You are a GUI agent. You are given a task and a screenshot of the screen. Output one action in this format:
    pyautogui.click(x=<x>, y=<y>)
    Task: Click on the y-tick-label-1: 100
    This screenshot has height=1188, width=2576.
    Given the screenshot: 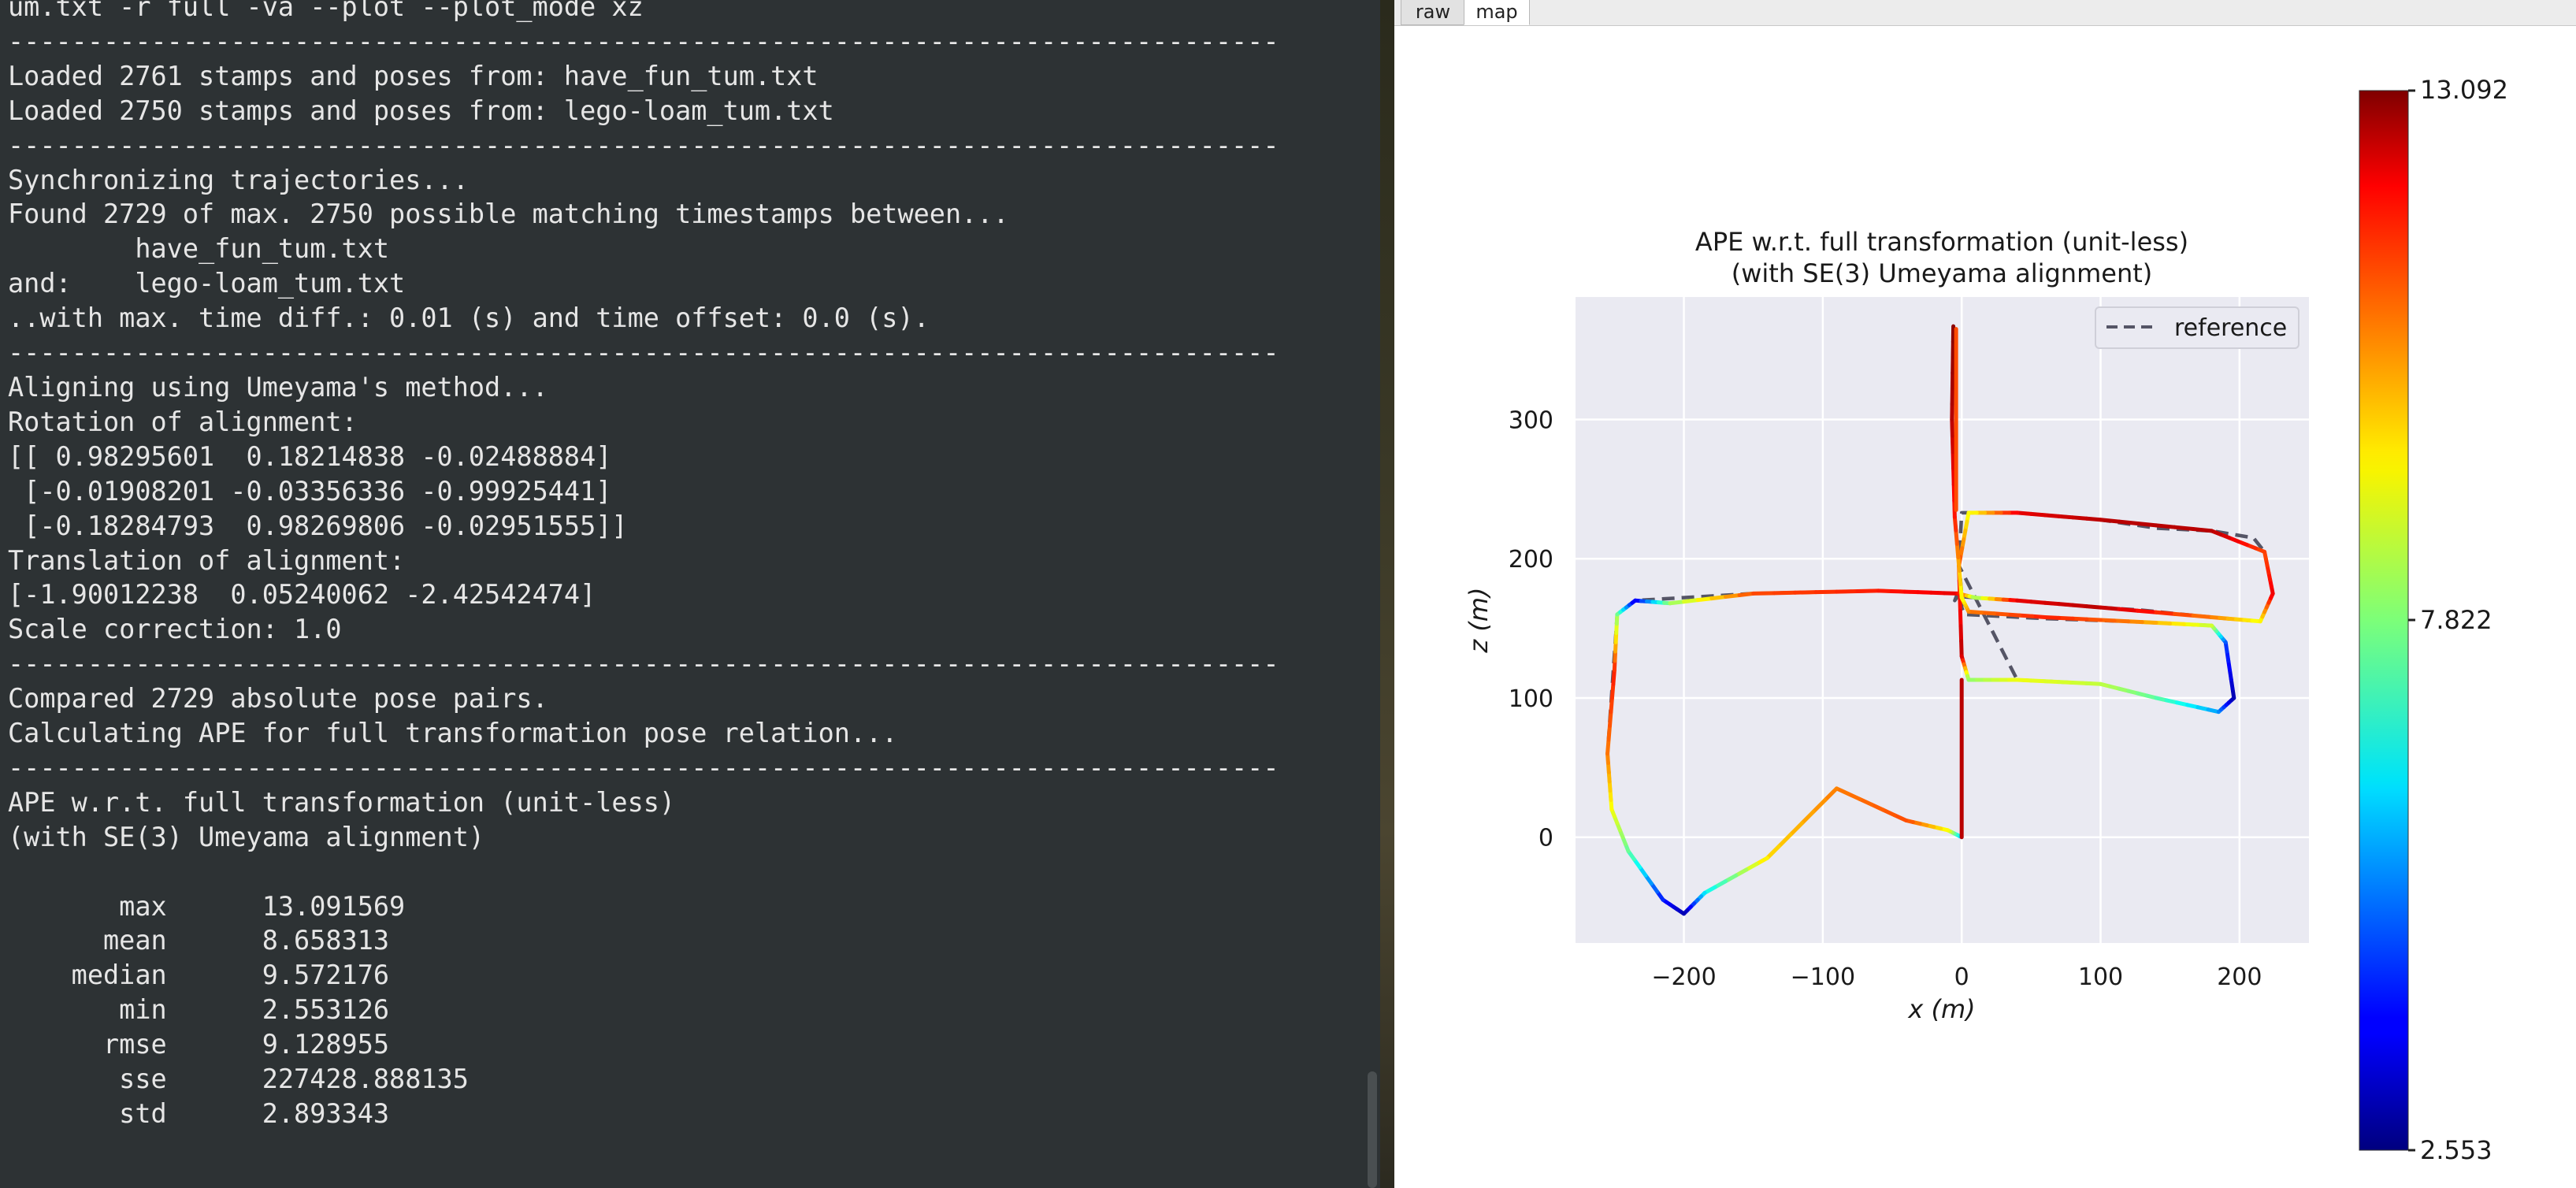 What is the action you would take?
    pyautogui.click(x=1531, y=699)
    